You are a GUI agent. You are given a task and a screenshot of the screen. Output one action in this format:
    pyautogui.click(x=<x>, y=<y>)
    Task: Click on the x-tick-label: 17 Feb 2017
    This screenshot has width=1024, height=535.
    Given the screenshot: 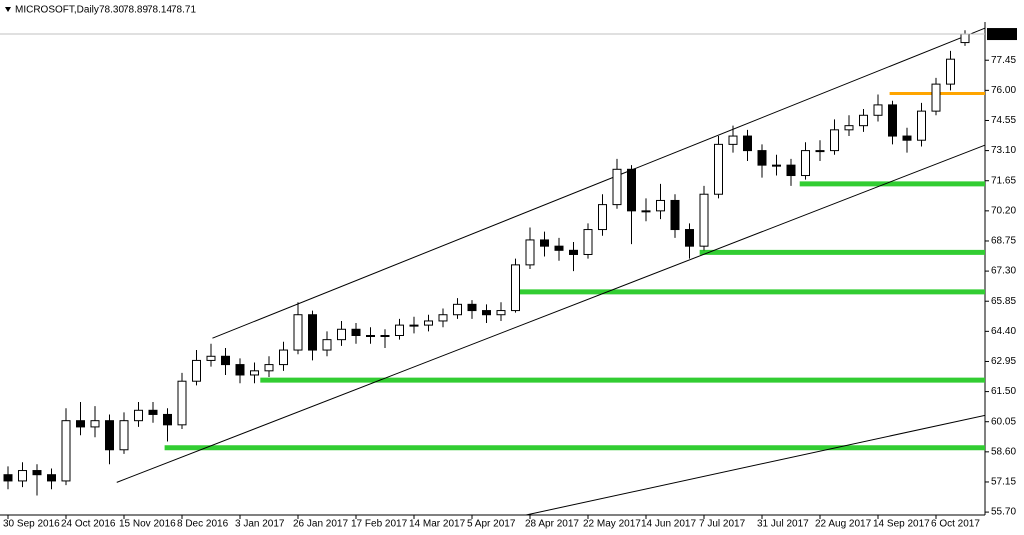 What is the action you would take?
    pyautogui.click(x=379, y=524)
    